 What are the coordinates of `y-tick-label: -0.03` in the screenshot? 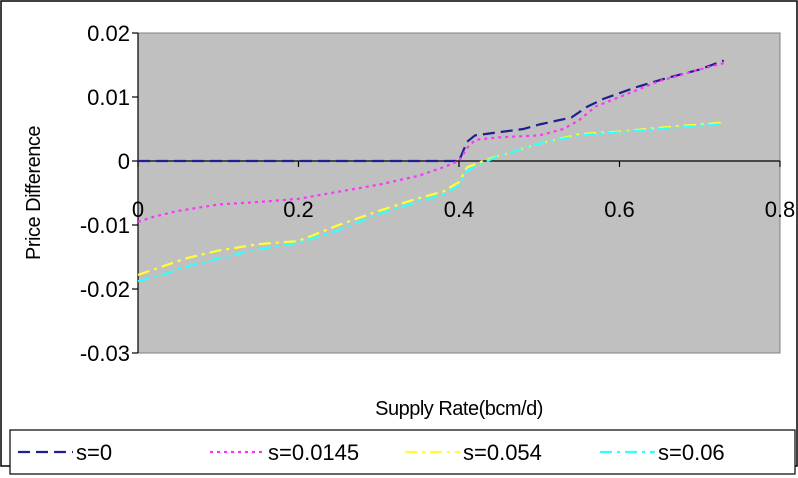 It's located at (105, 353).